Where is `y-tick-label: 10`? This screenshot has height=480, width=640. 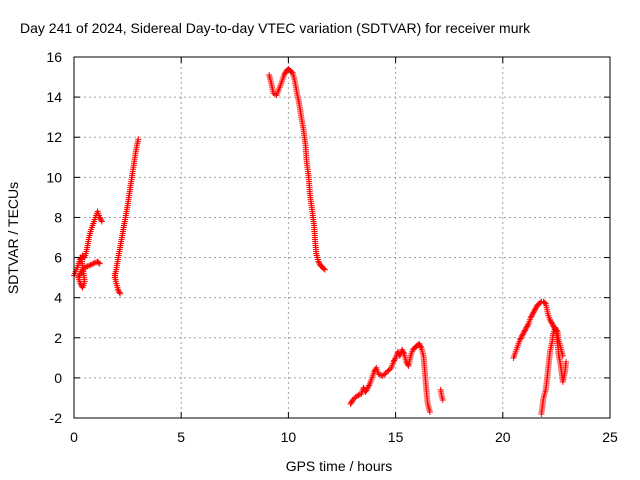 y-tick-label: 10 is located at coordinates (54, 177).